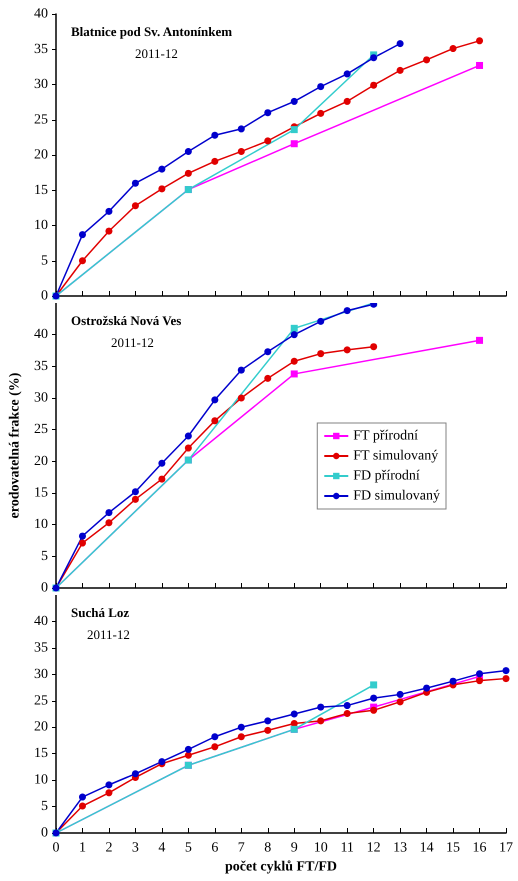 This screenshot has height=881, width=518. Describe the element at coordinates (56, 848) in the screenshot. I see `x-tick-label: 0` at that location.